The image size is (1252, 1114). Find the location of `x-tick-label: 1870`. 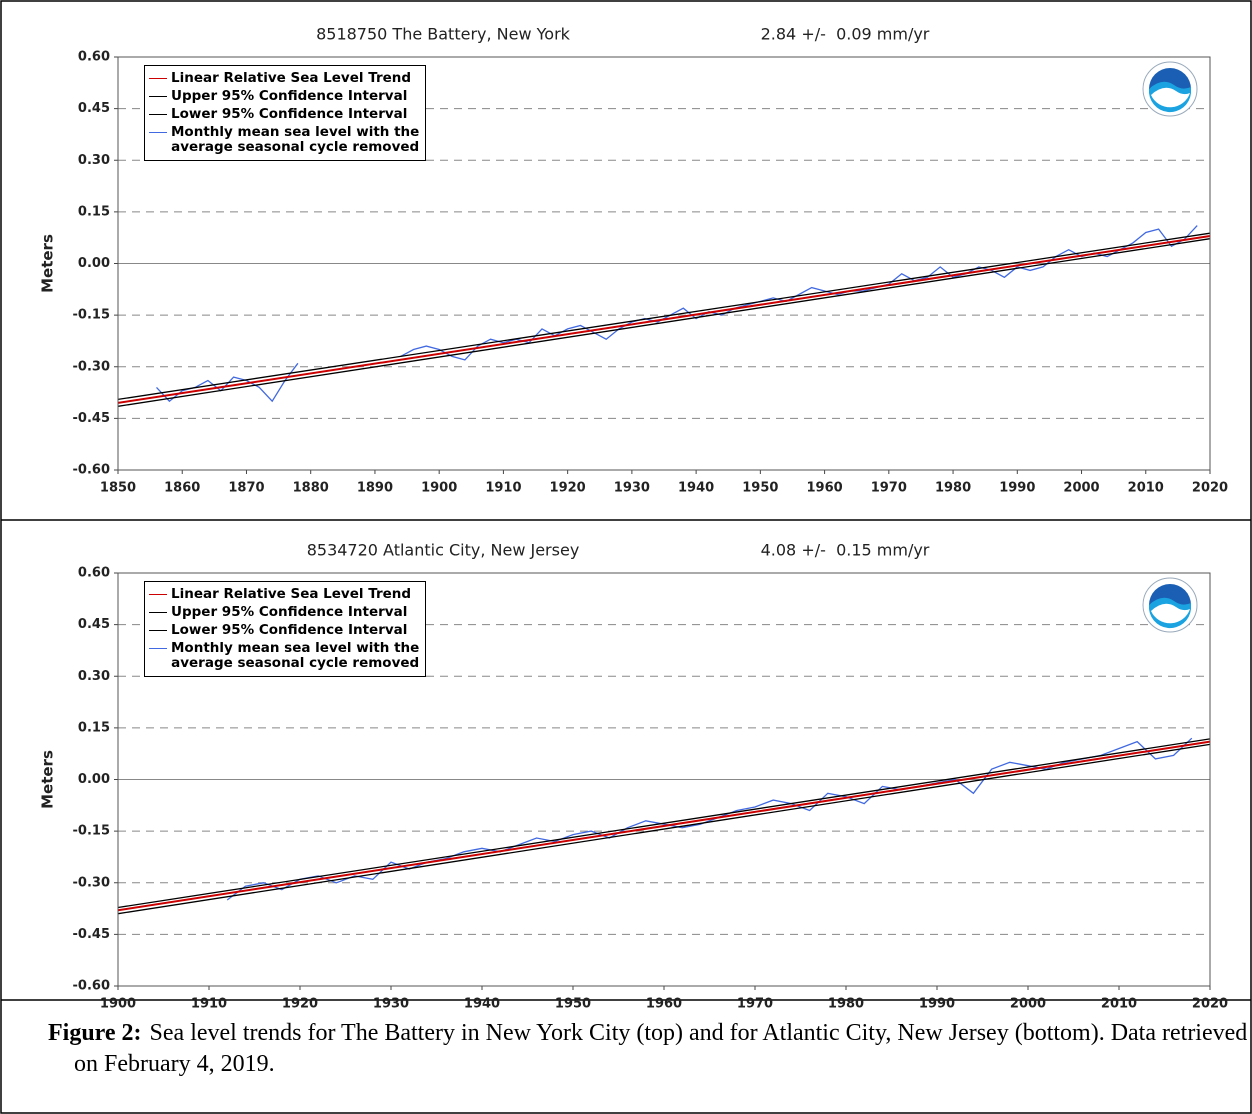

x-tick-label: 1870 is located at coordinates (246, 488).